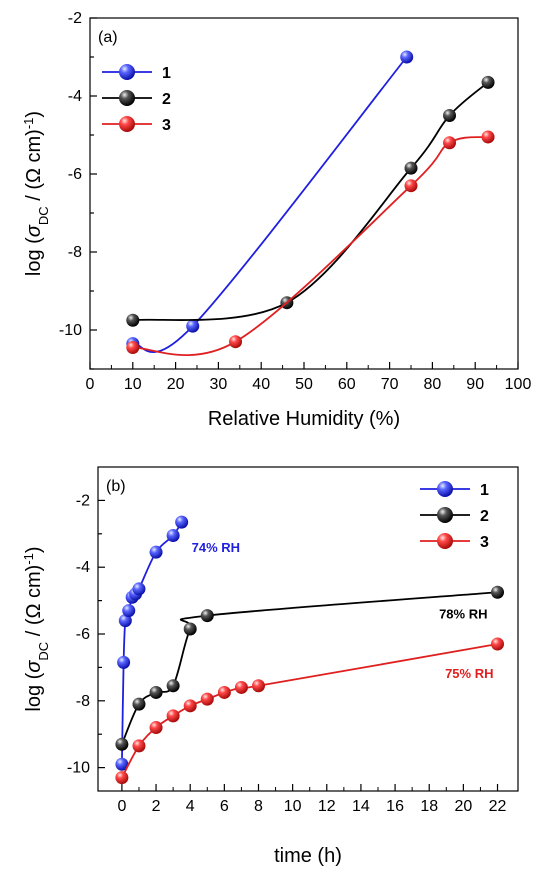 This screenshot has width=552, height=870. Describe the element at coordinates (216, 547) in the screenshot. I see `annotation-series-1: 74% RH` at that location.